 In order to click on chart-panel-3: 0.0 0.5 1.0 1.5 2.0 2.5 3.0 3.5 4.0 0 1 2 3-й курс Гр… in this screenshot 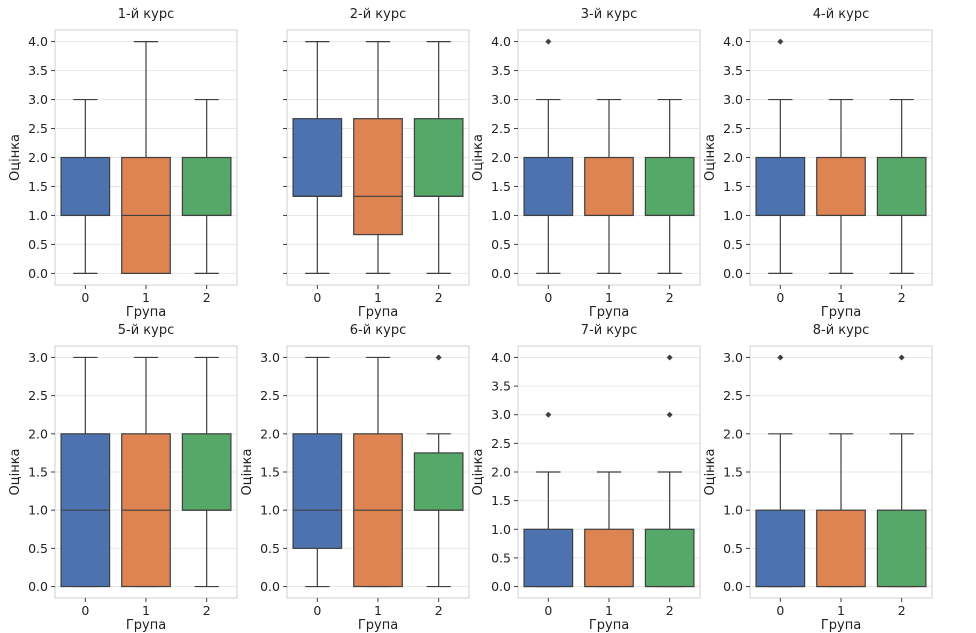, I will do `click(586, 163)`.